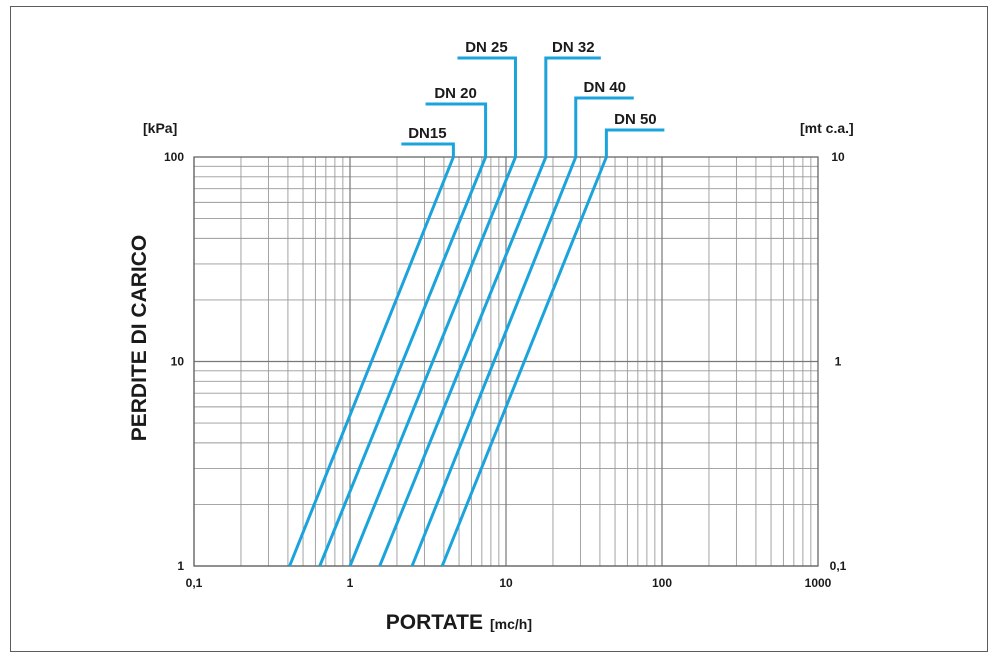  Describe the element at coordinates (160, 128) in the screenshot. I see `y-axis-unit-left: [kPa]` at that location.